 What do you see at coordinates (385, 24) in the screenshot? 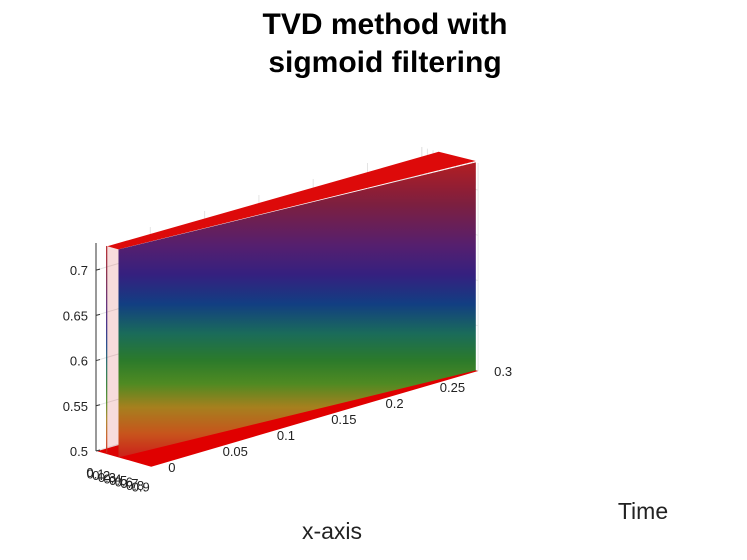
I see `chart-title-line-1: TVD method with` at bounding box center [385, 24].